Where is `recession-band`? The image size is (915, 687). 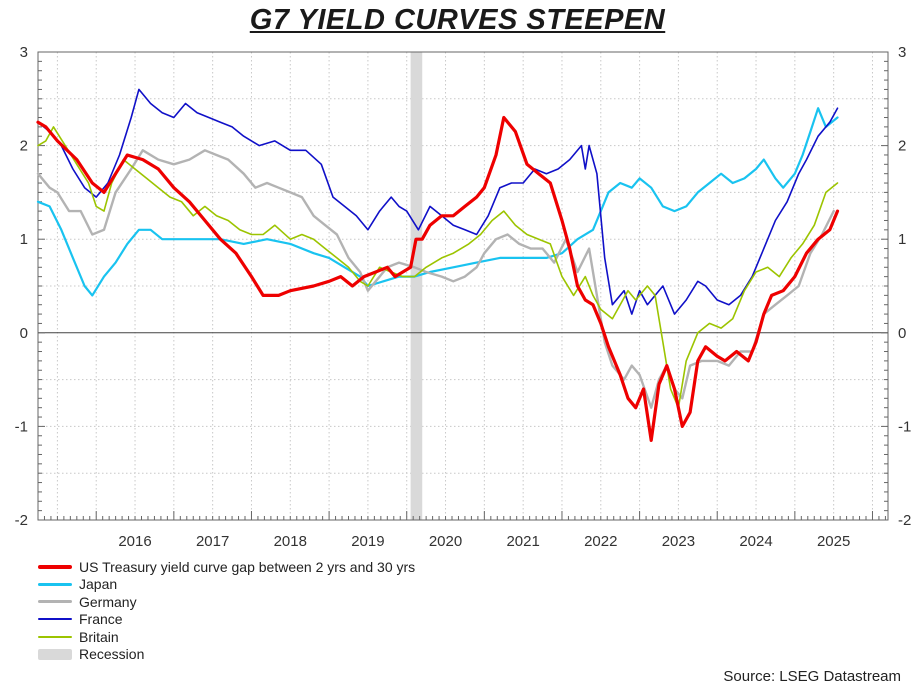
recession-band is located at coordinates (416, 286).